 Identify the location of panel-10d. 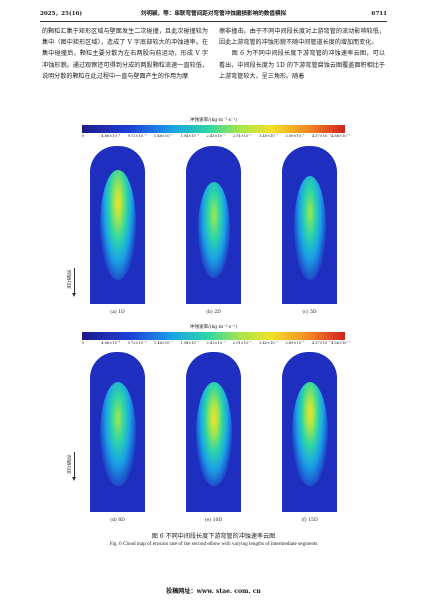
(213, 432).